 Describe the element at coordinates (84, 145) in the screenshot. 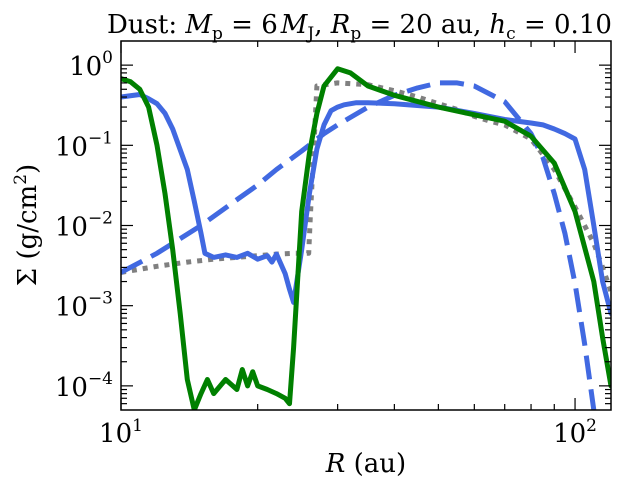

I see `y-tick-label: 10⁻¹` at that location.